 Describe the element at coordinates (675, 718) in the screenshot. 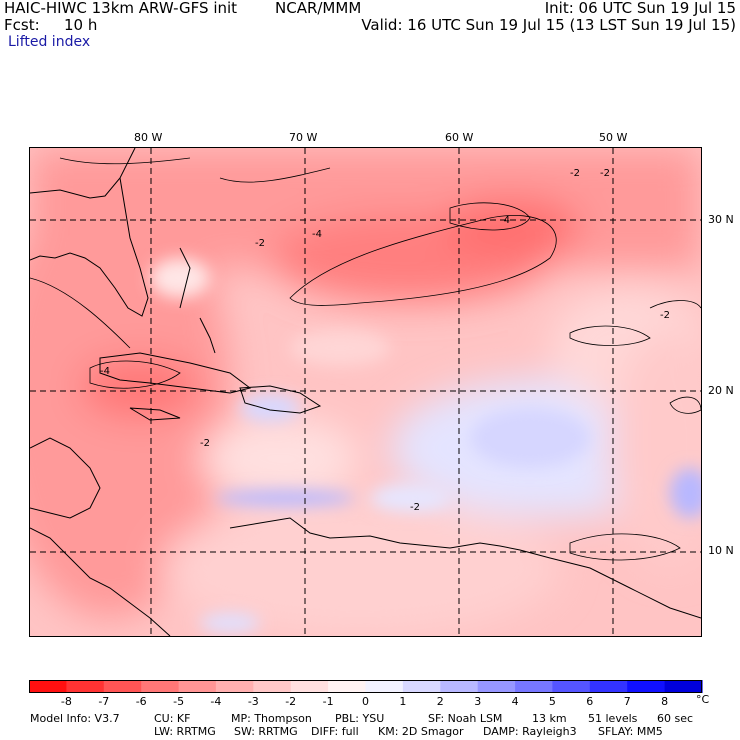

I see `footer-timestep: 60 sec` at that location.